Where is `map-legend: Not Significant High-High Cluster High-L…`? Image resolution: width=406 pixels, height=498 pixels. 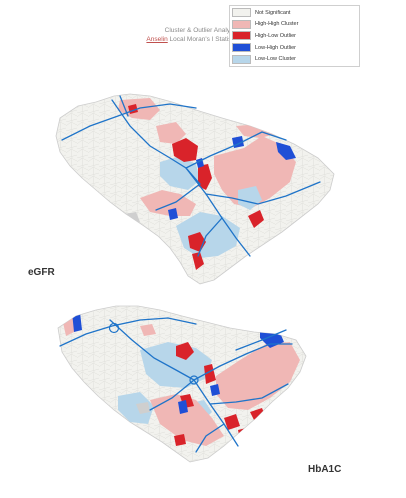 map-legend: Not Significant High-High Cluster High-L… is located at coordinates (294, 36).